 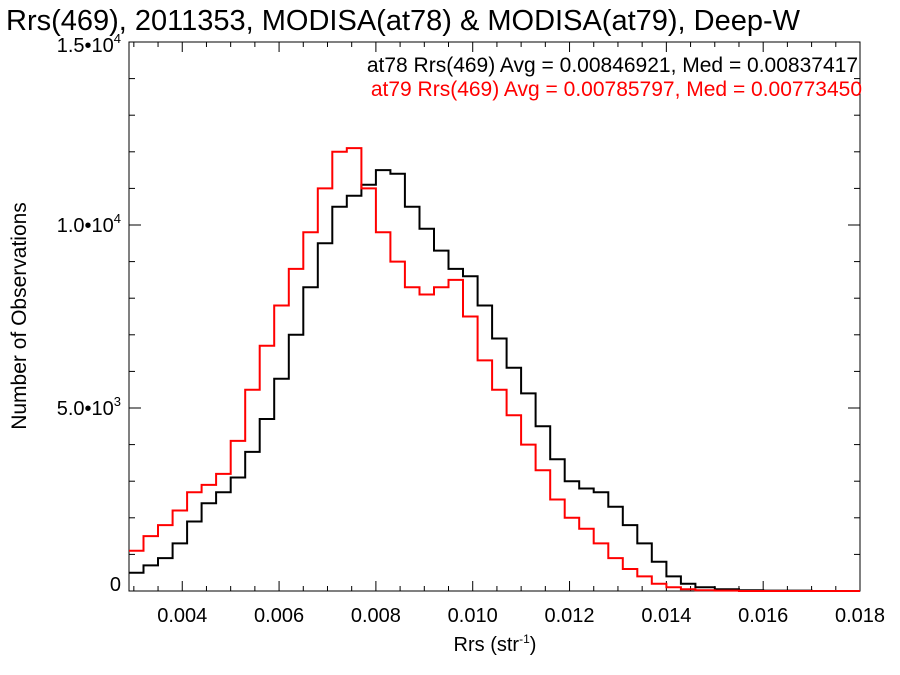 I want to click on x-tick-label: 0.012, so click(x=570, y=616).